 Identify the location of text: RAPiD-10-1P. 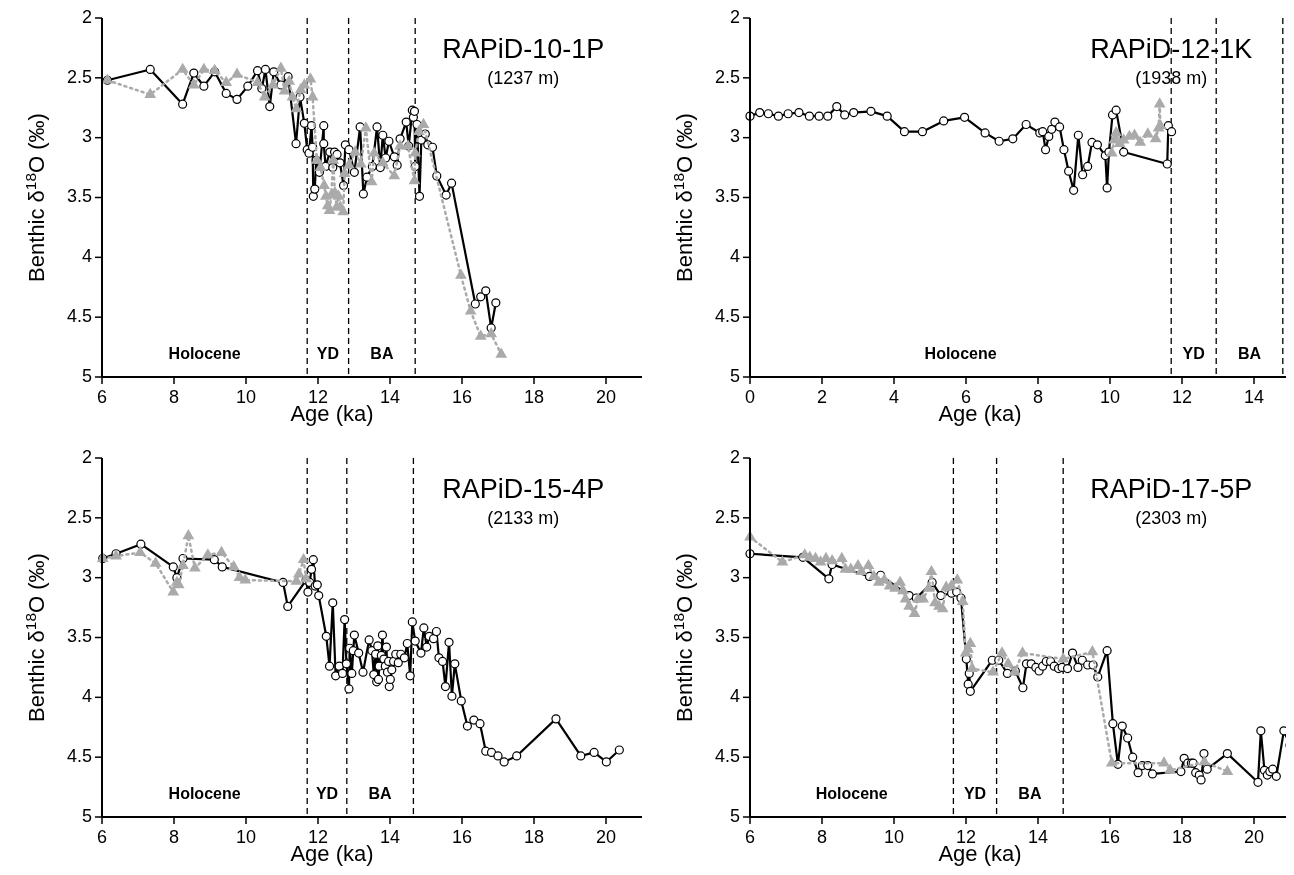
(523, 49).